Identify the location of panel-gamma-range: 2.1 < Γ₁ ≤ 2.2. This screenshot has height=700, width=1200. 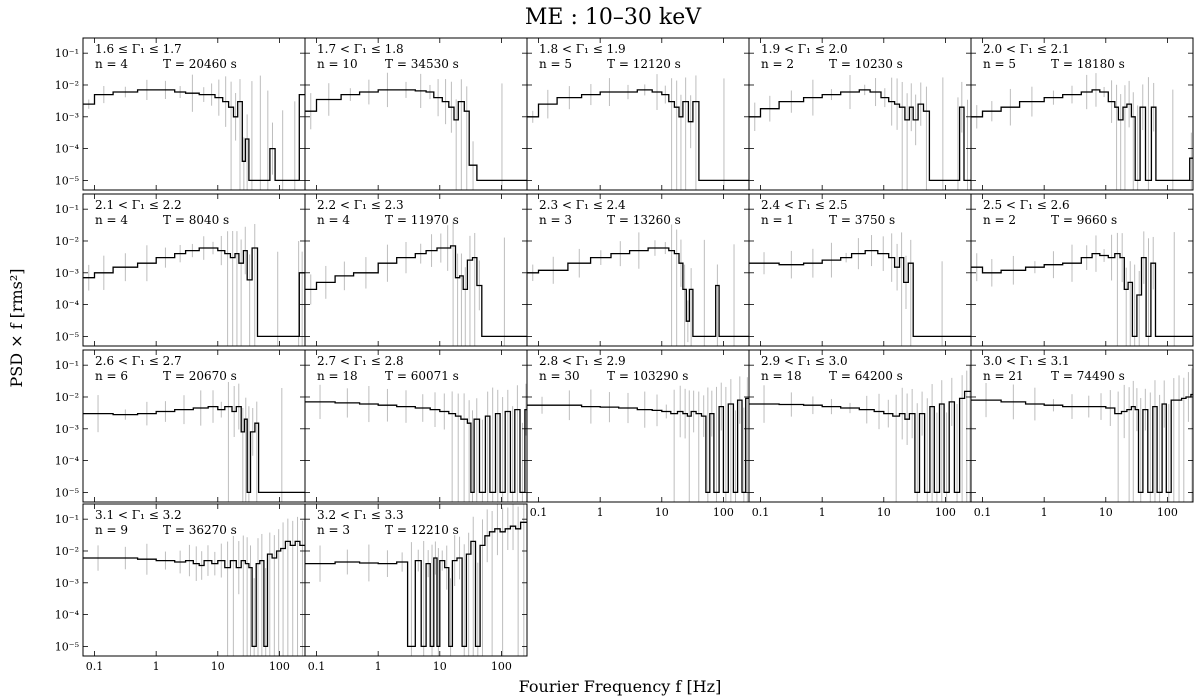
(138, 205).